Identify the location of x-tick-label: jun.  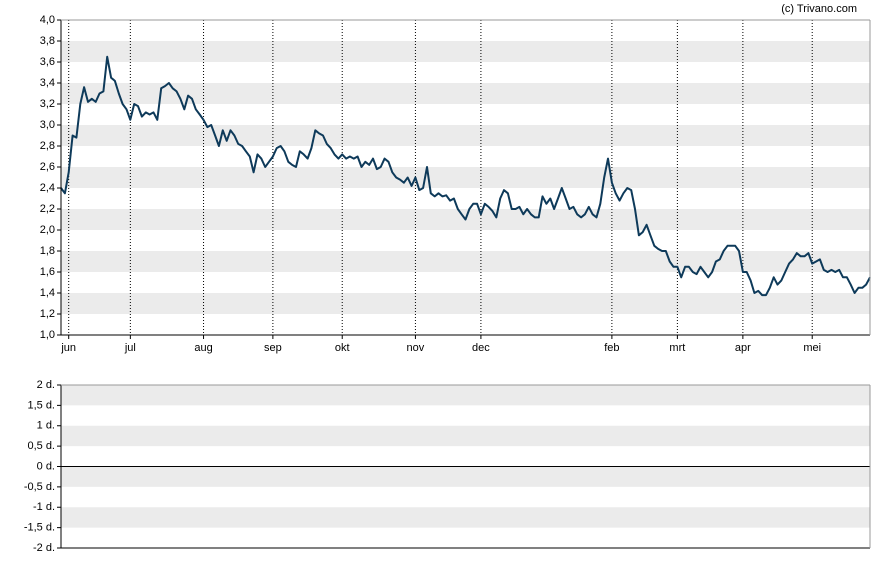
(68, 348).